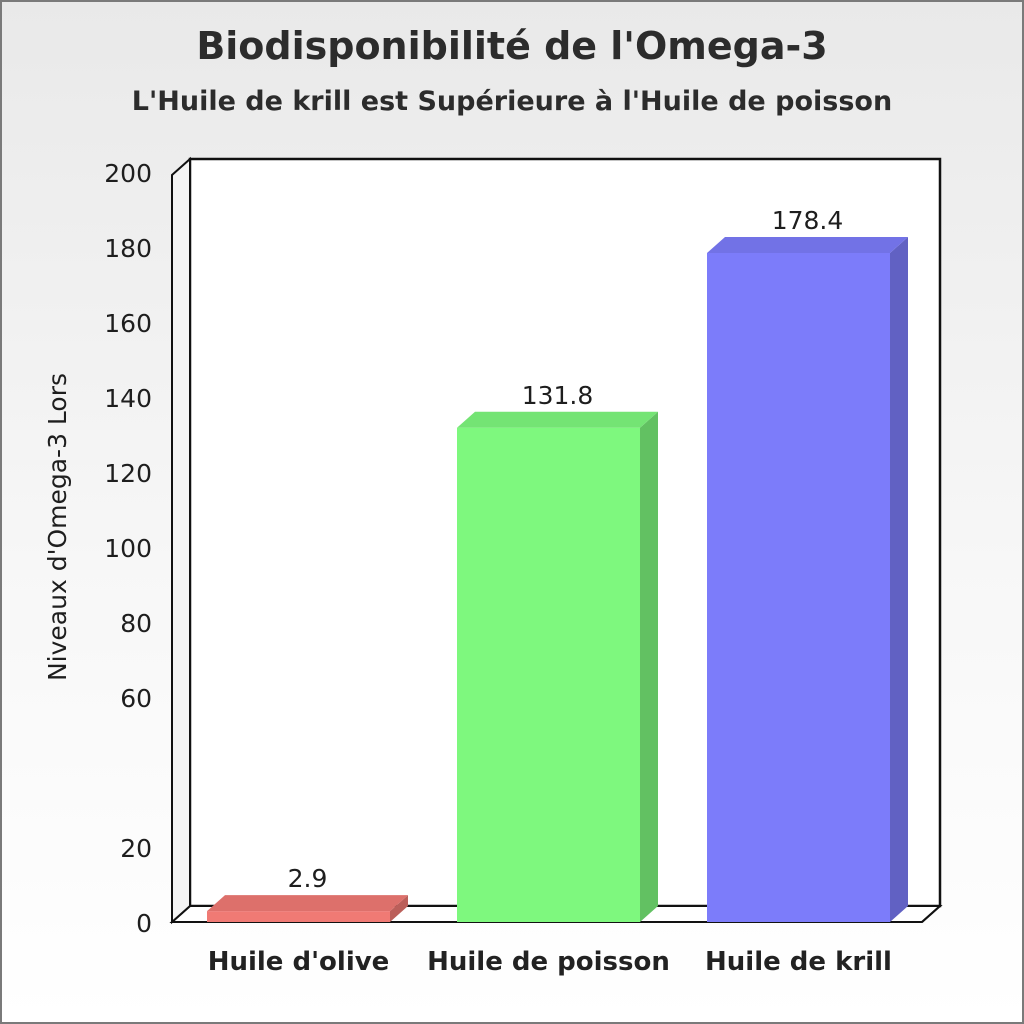 The height and width of the screenshot is (1024, 1024). Describe the element at coordinates (136, 698) in the screenshot. I see `y-tick-label: 60` at that location.